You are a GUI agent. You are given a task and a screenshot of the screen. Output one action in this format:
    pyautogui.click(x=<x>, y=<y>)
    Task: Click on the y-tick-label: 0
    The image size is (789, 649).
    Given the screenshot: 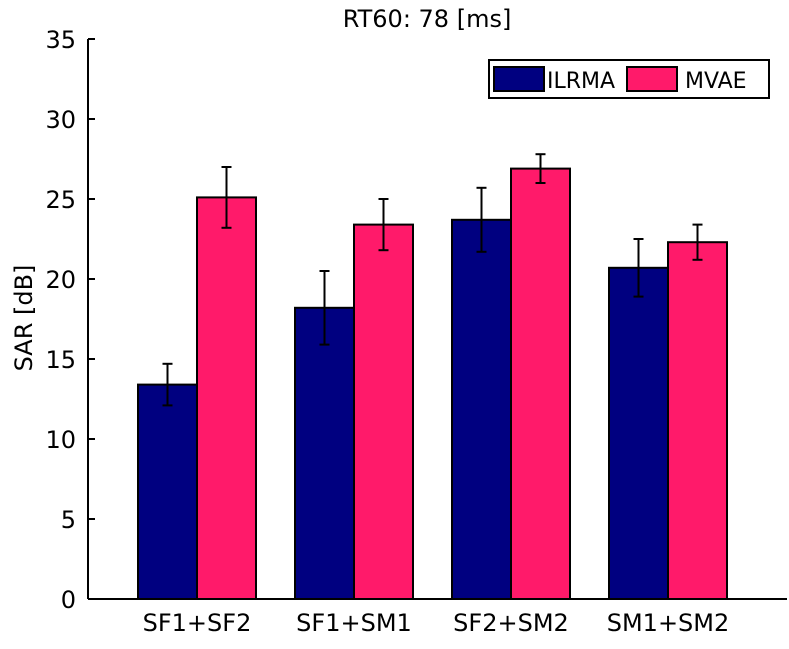 What is the action you would take?
    pyautogui.click(x=68, y=600)
    